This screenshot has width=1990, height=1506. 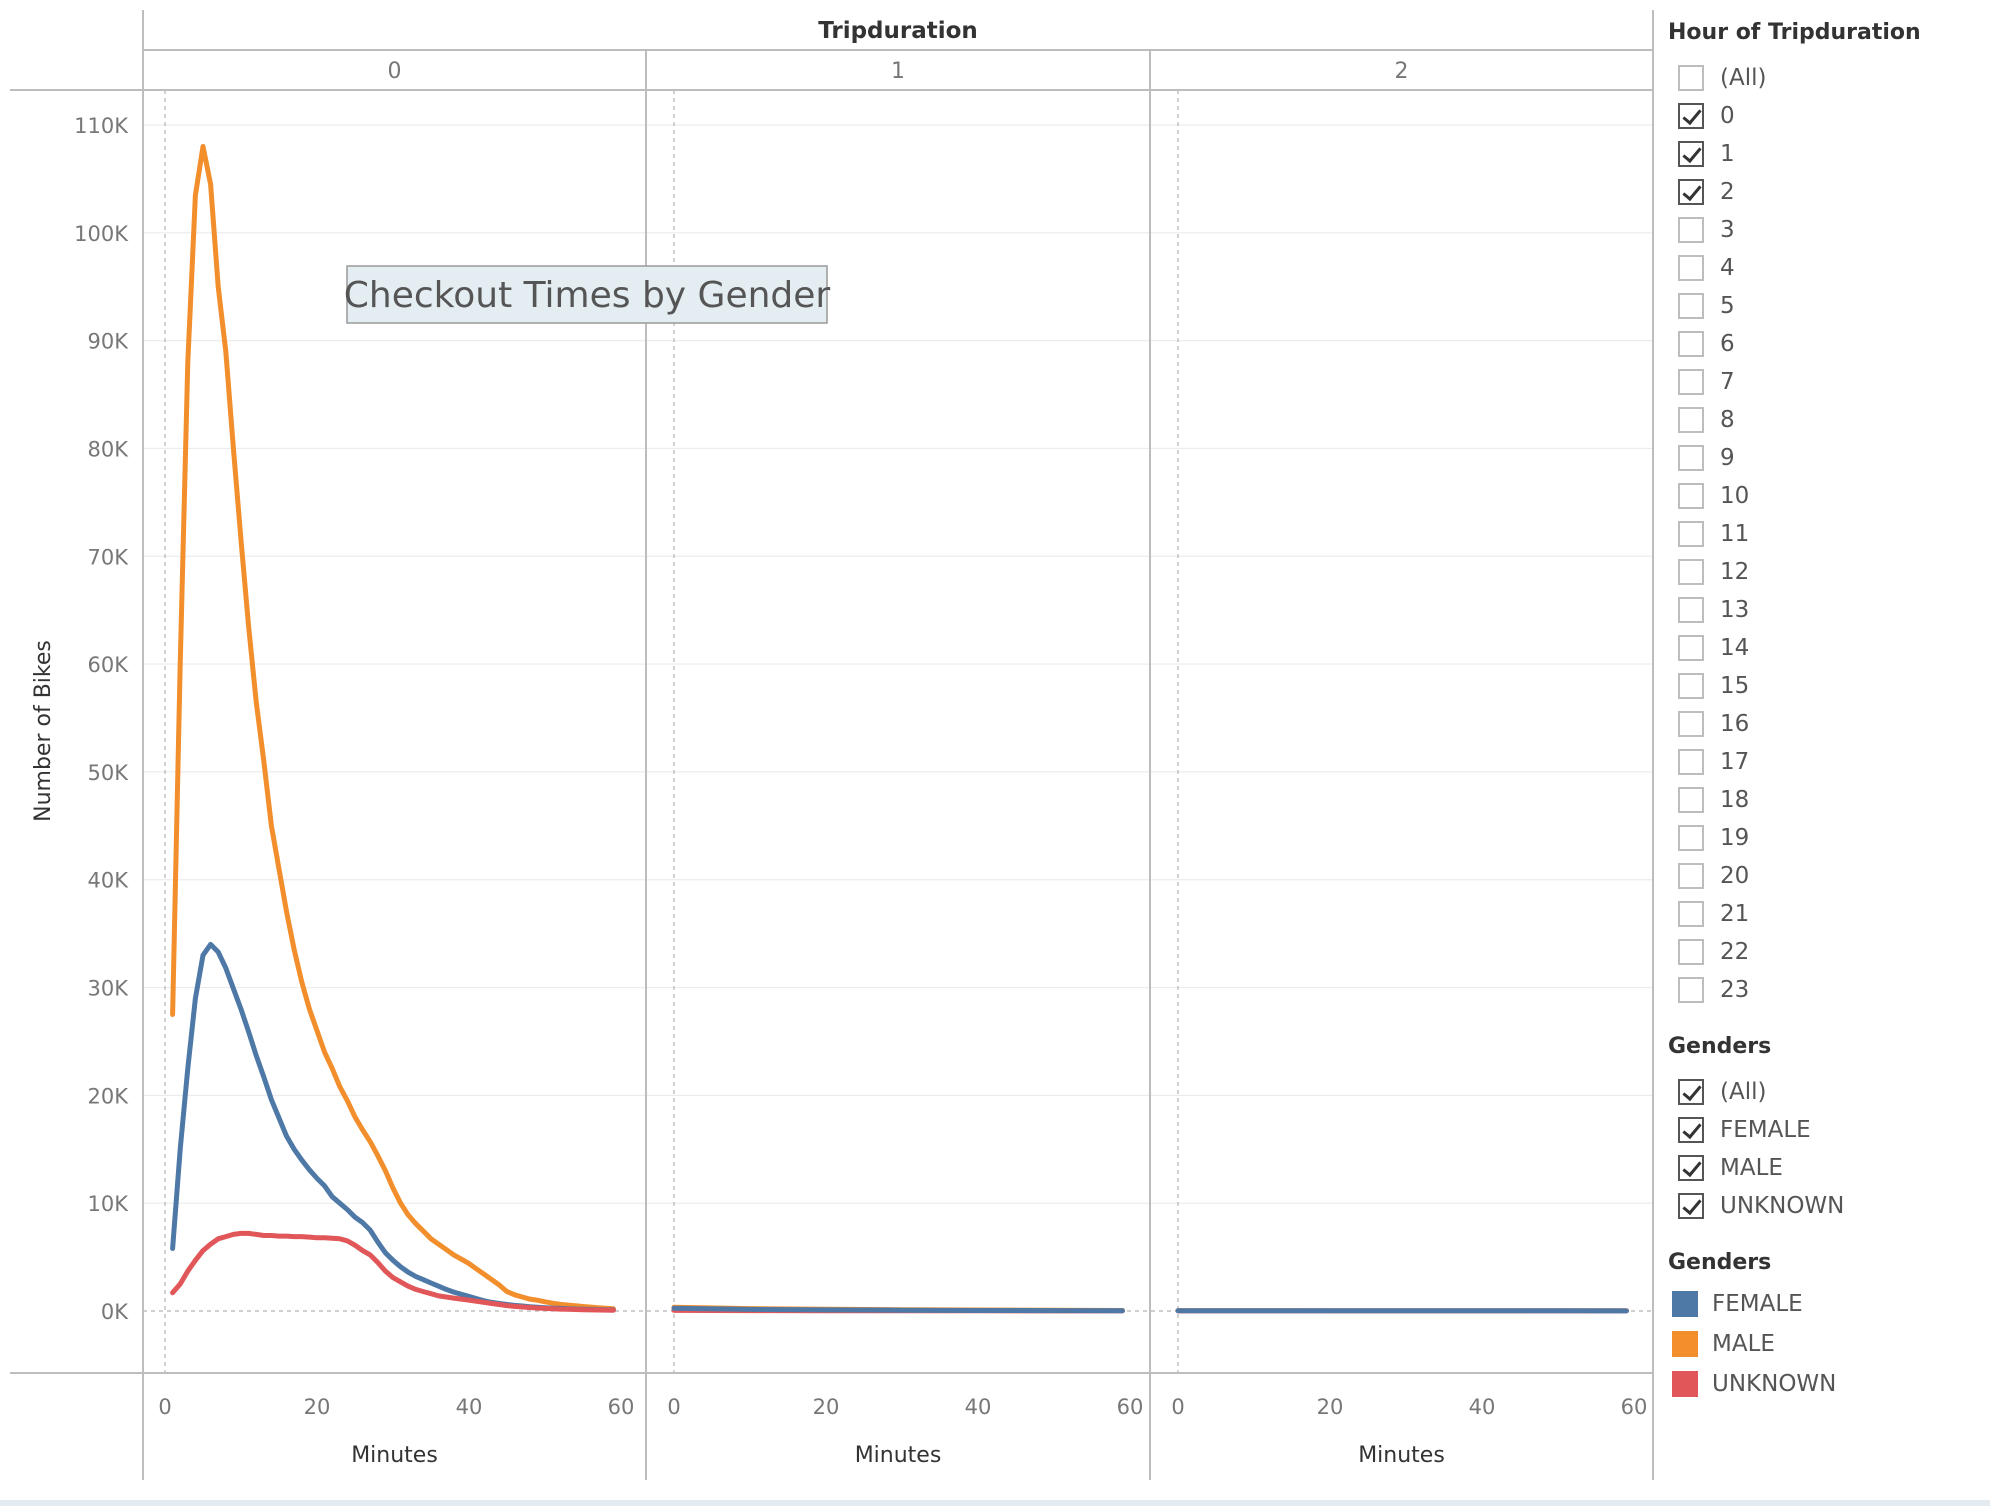 What do you see at coordinates (1713, 800) in the screenshot?
I see `hour-filter-option: 18` at bounding box center [1713, 800].